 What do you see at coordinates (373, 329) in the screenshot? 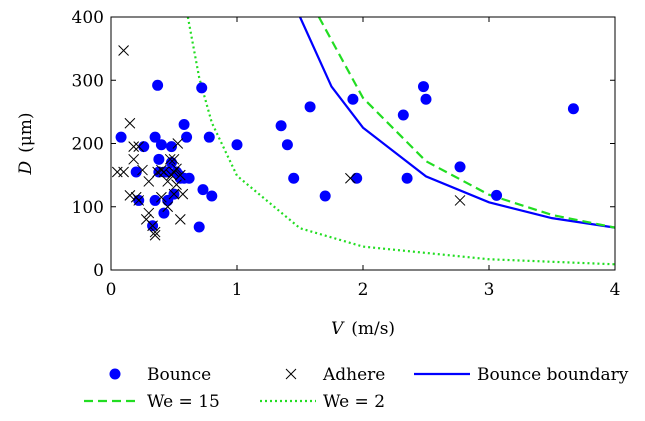
I see `x-axis-unit: (m/s)` at bounding box center [373, 329].